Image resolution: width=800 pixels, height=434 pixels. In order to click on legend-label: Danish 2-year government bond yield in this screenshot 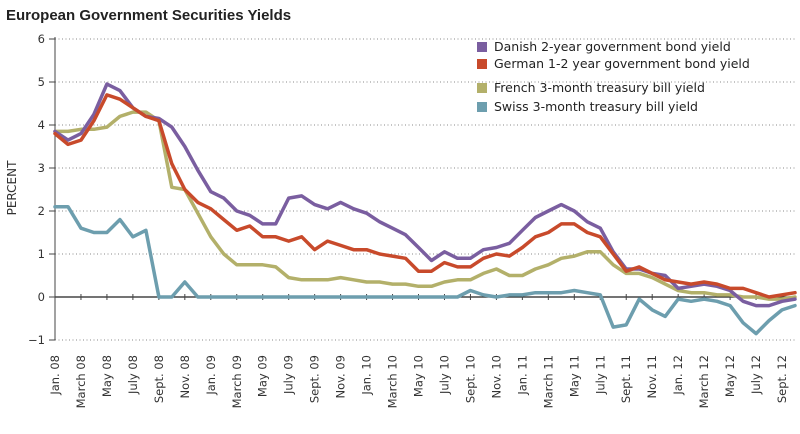, I will do `click(612, 46)`.